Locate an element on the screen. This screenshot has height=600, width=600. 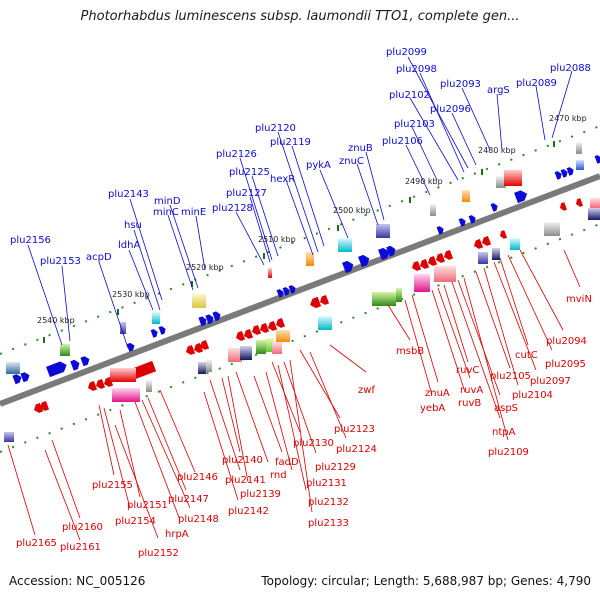
gene-label: ldhA is located at coordinates (136, 275).